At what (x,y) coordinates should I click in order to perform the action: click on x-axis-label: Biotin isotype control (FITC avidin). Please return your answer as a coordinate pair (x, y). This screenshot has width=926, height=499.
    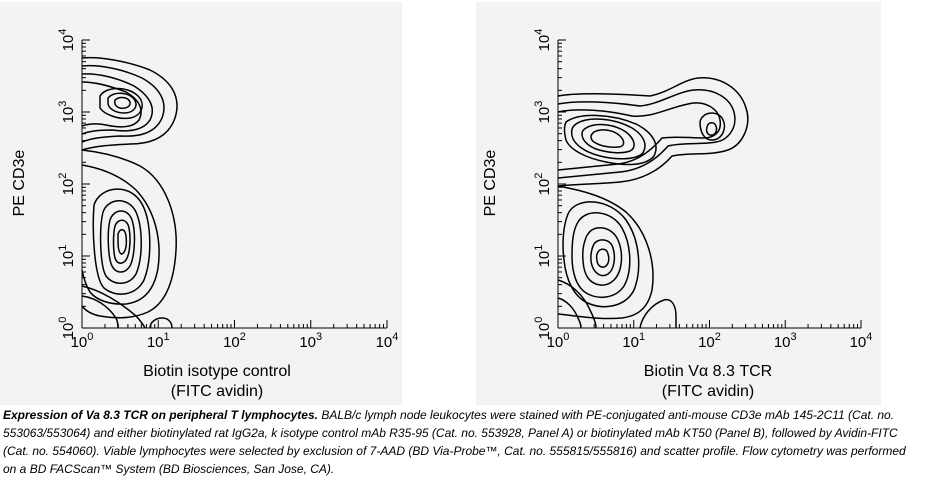
    Looking at the image, I should click on (217, 382).